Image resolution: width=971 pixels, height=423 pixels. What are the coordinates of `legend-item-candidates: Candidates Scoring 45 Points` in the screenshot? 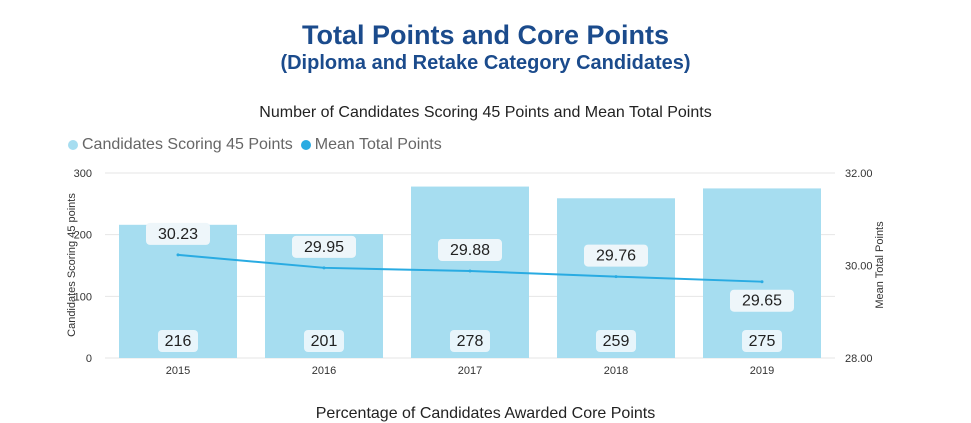 It's located at (180, 145).